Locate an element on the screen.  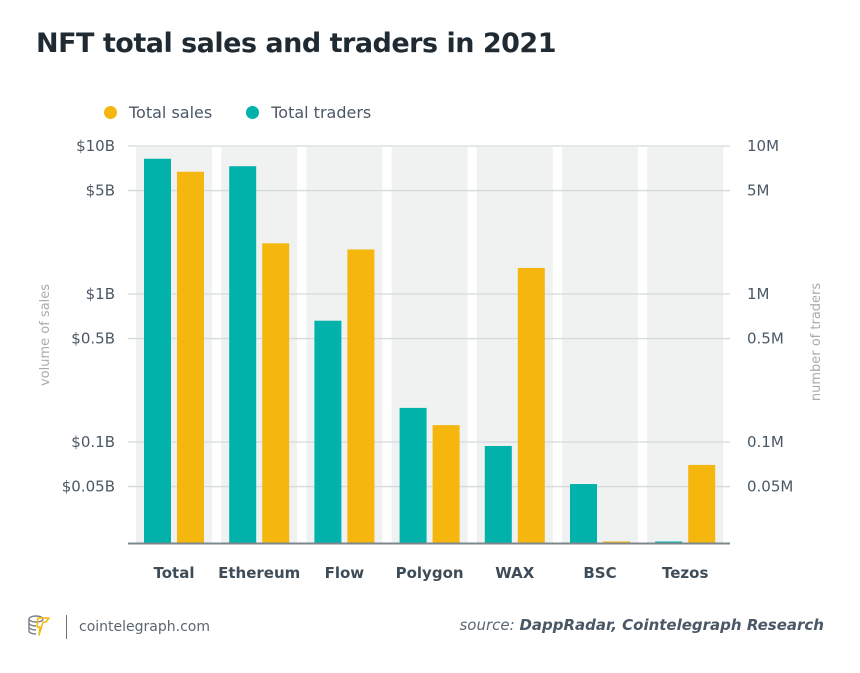
x-tick-label-tezos: Tezos is located at coordinates (685, 573).